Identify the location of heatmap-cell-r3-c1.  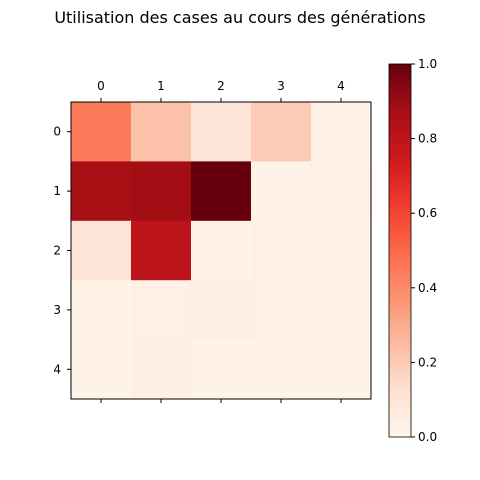
(161, 310).